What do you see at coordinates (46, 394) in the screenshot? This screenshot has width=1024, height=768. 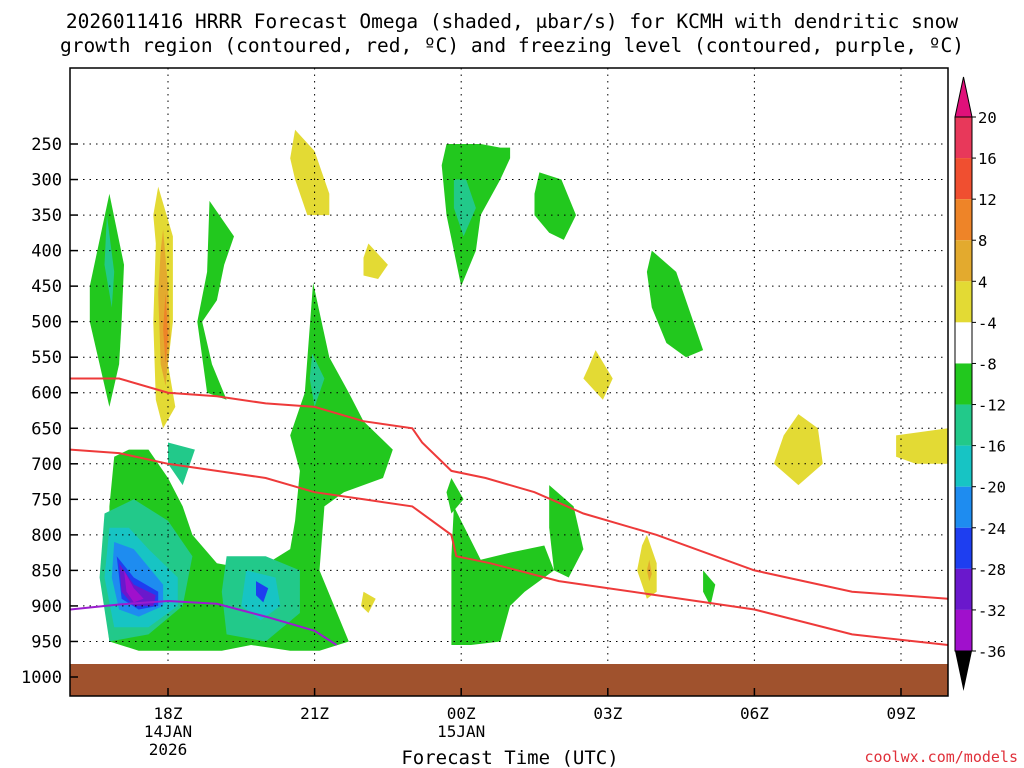 I see `y-tick-label-600: 600` at bounding box center [46, 394].